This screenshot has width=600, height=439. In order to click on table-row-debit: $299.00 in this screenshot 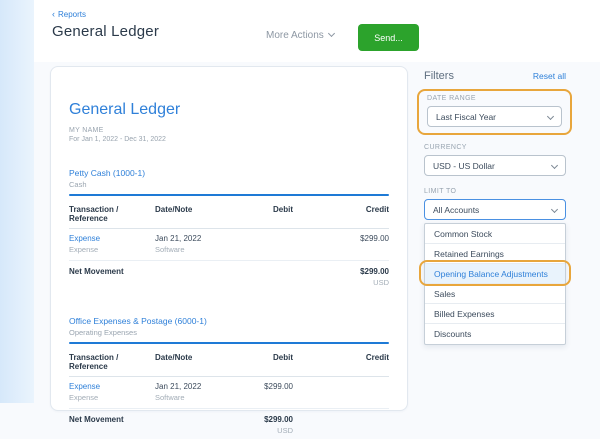, I will do `click(255, 393)`.